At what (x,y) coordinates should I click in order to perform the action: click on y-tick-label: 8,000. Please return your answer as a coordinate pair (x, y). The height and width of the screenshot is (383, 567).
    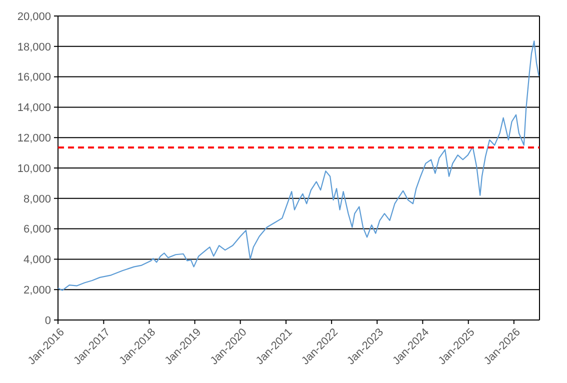
    Looking at the image, I should click on (37, 199).